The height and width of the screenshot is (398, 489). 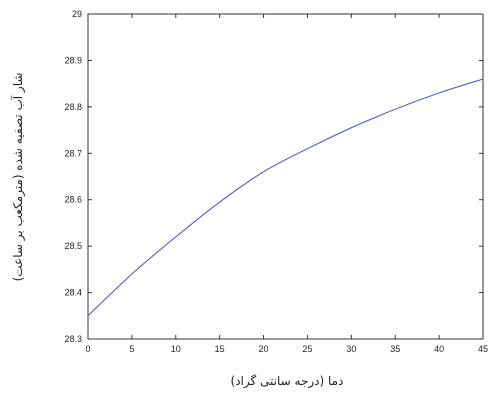 I want to click on x-tick-label: 0, so click(x=87, y=349).